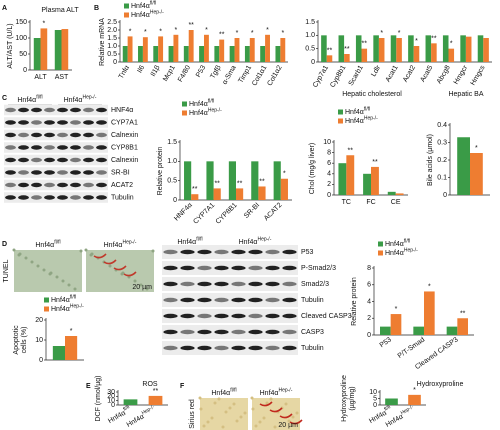 The image size is (500, 430). Describe the element at coordinates (124, 122) in the screenshot. I see `blot-row-label: CYP7A1` at that location.